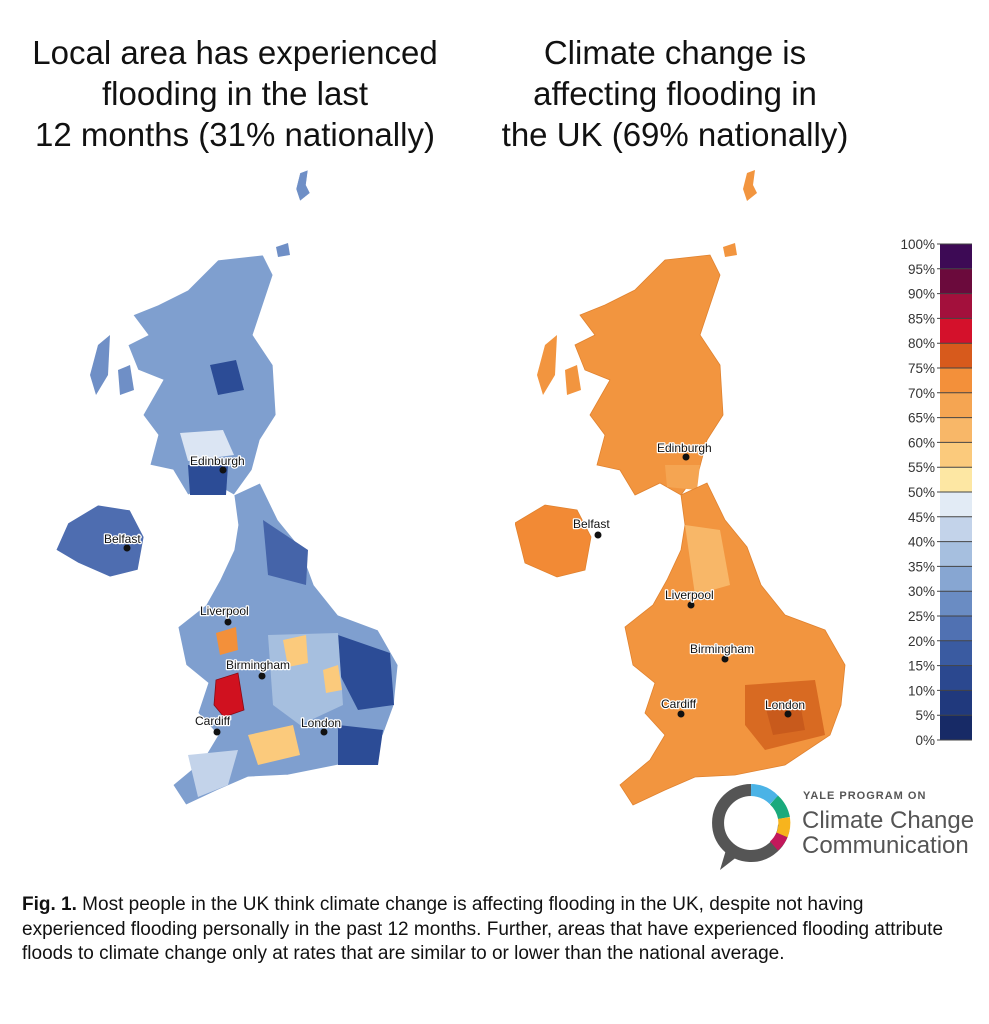 This screenshot has height=1024, width=989. I want to click on city-label-london-right: London, so click(785, 705).